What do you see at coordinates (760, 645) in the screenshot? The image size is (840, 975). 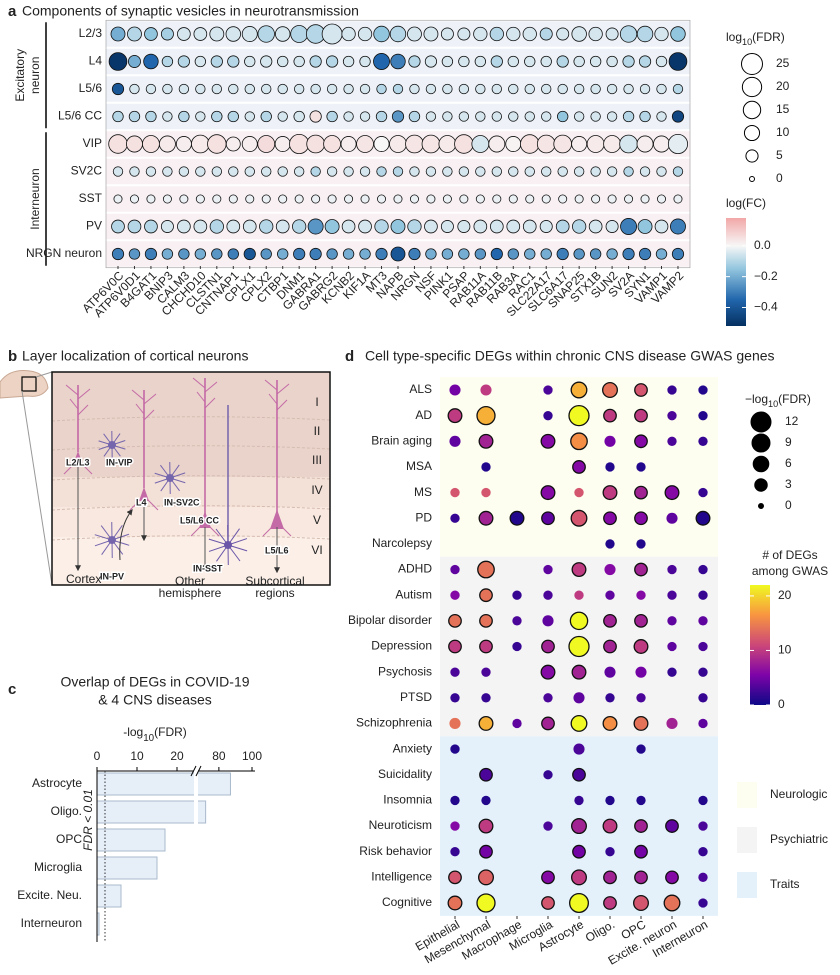 I see `color-bar` at bounding box center [760, 645].